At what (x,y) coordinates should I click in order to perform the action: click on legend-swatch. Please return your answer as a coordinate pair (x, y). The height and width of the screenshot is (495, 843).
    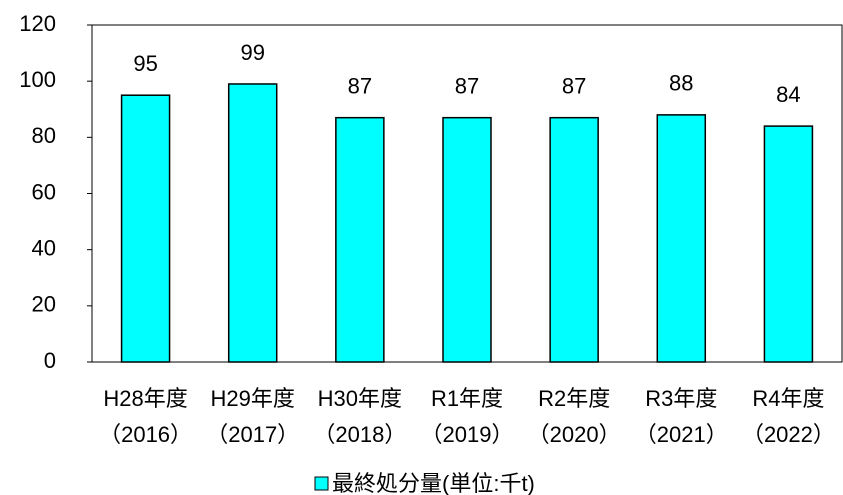
    Looking at the image, I should click on (321, 483).